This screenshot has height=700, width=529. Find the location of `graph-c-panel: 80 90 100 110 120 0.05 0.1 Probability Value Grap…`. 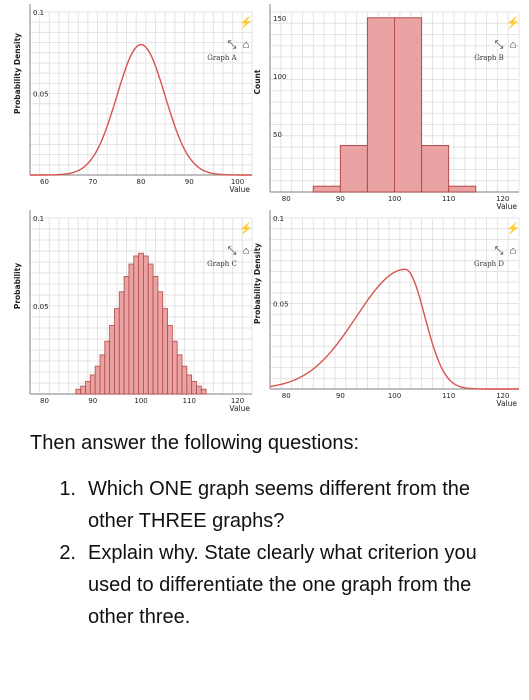

graph-c-panel: 80 90 100 110 120 0.05 0.1 Probability Value Grap… is located at coordinates (131, 312).